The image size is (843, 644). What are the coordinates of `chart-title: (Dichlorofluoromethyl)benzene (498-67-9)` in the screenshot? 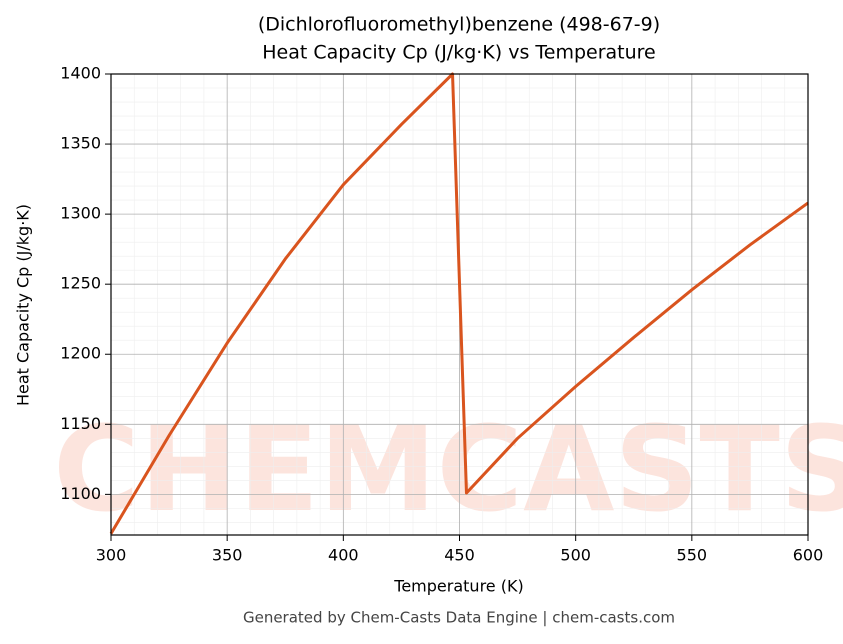 It's located at (459, 25).